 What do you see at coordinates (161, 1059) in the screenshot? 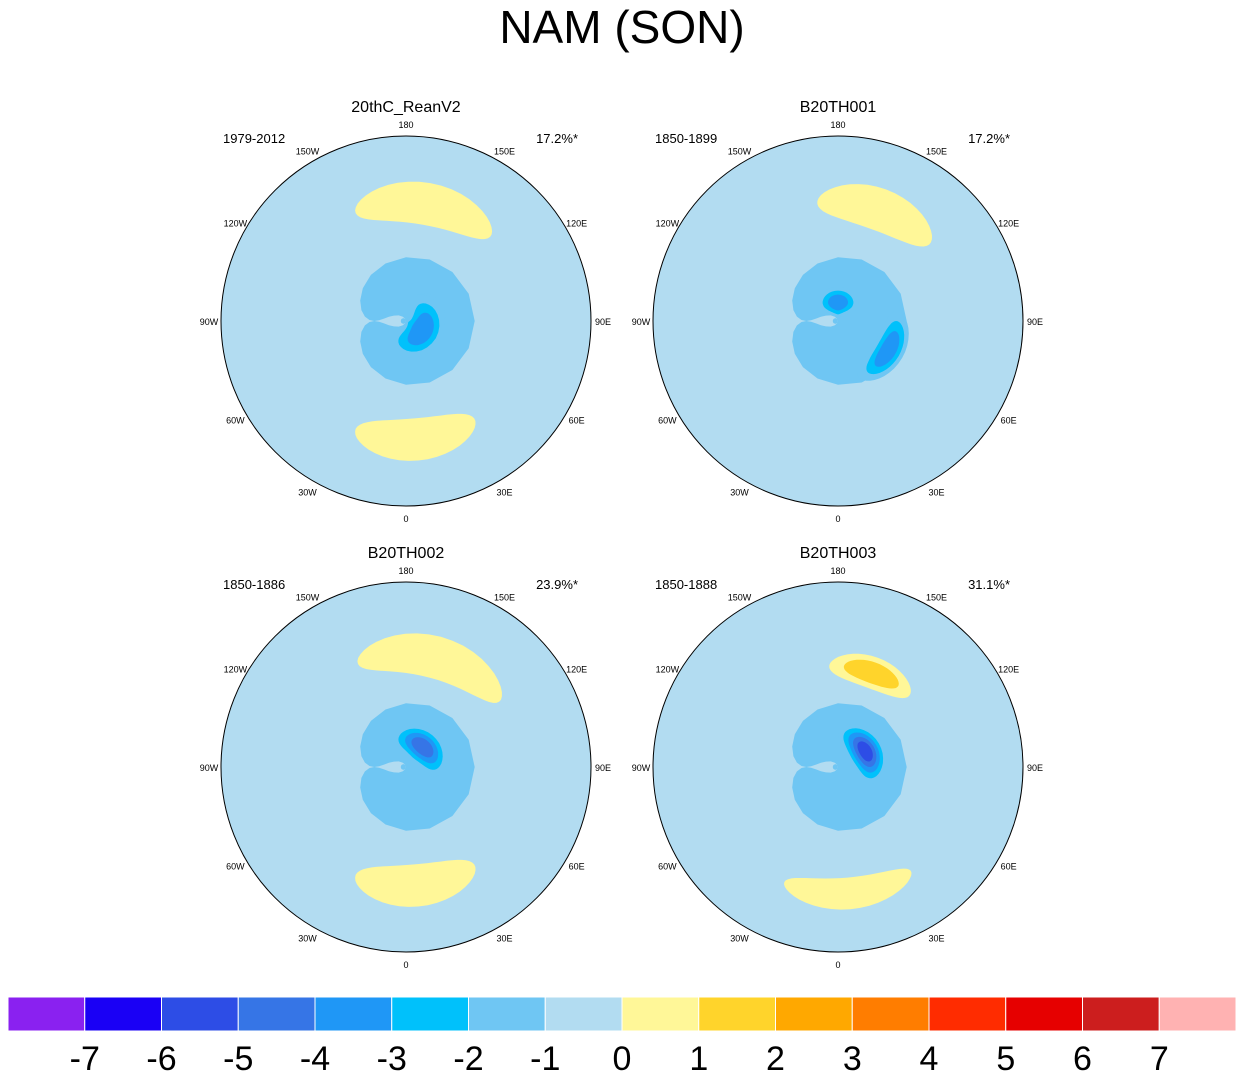
I see `colorbar-tick-label: -6` at bounding box center [161, 1059].